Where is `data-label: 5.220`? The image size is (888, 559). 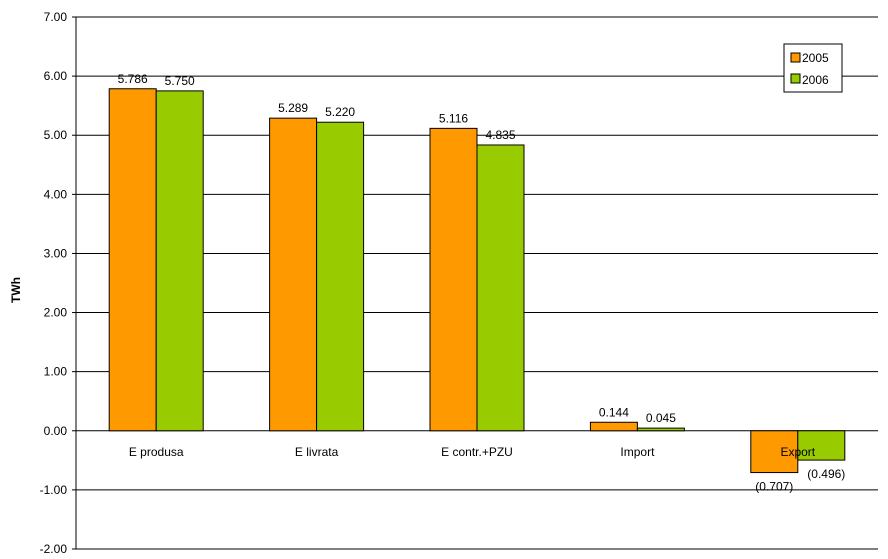
data-label: 5.220 is located at coordinates (340, 112).